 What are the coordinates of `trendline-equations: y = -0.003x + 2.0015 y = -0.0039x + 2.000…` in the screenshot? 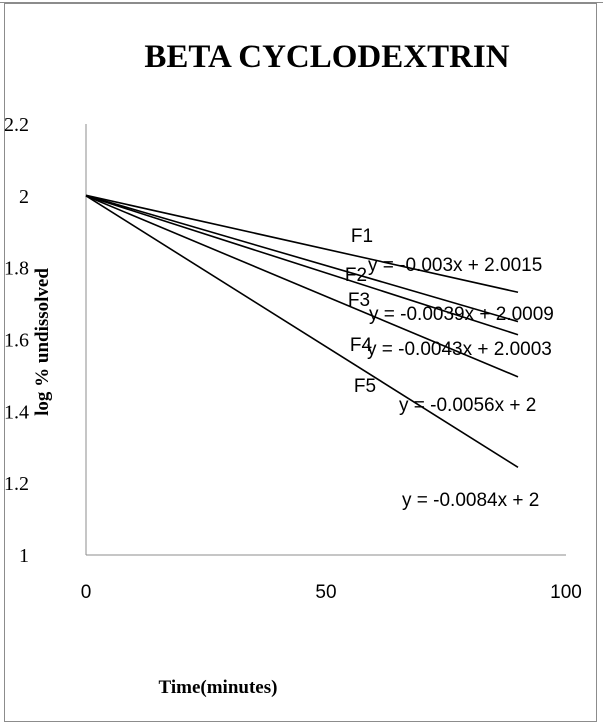 It's located at (460, 383).